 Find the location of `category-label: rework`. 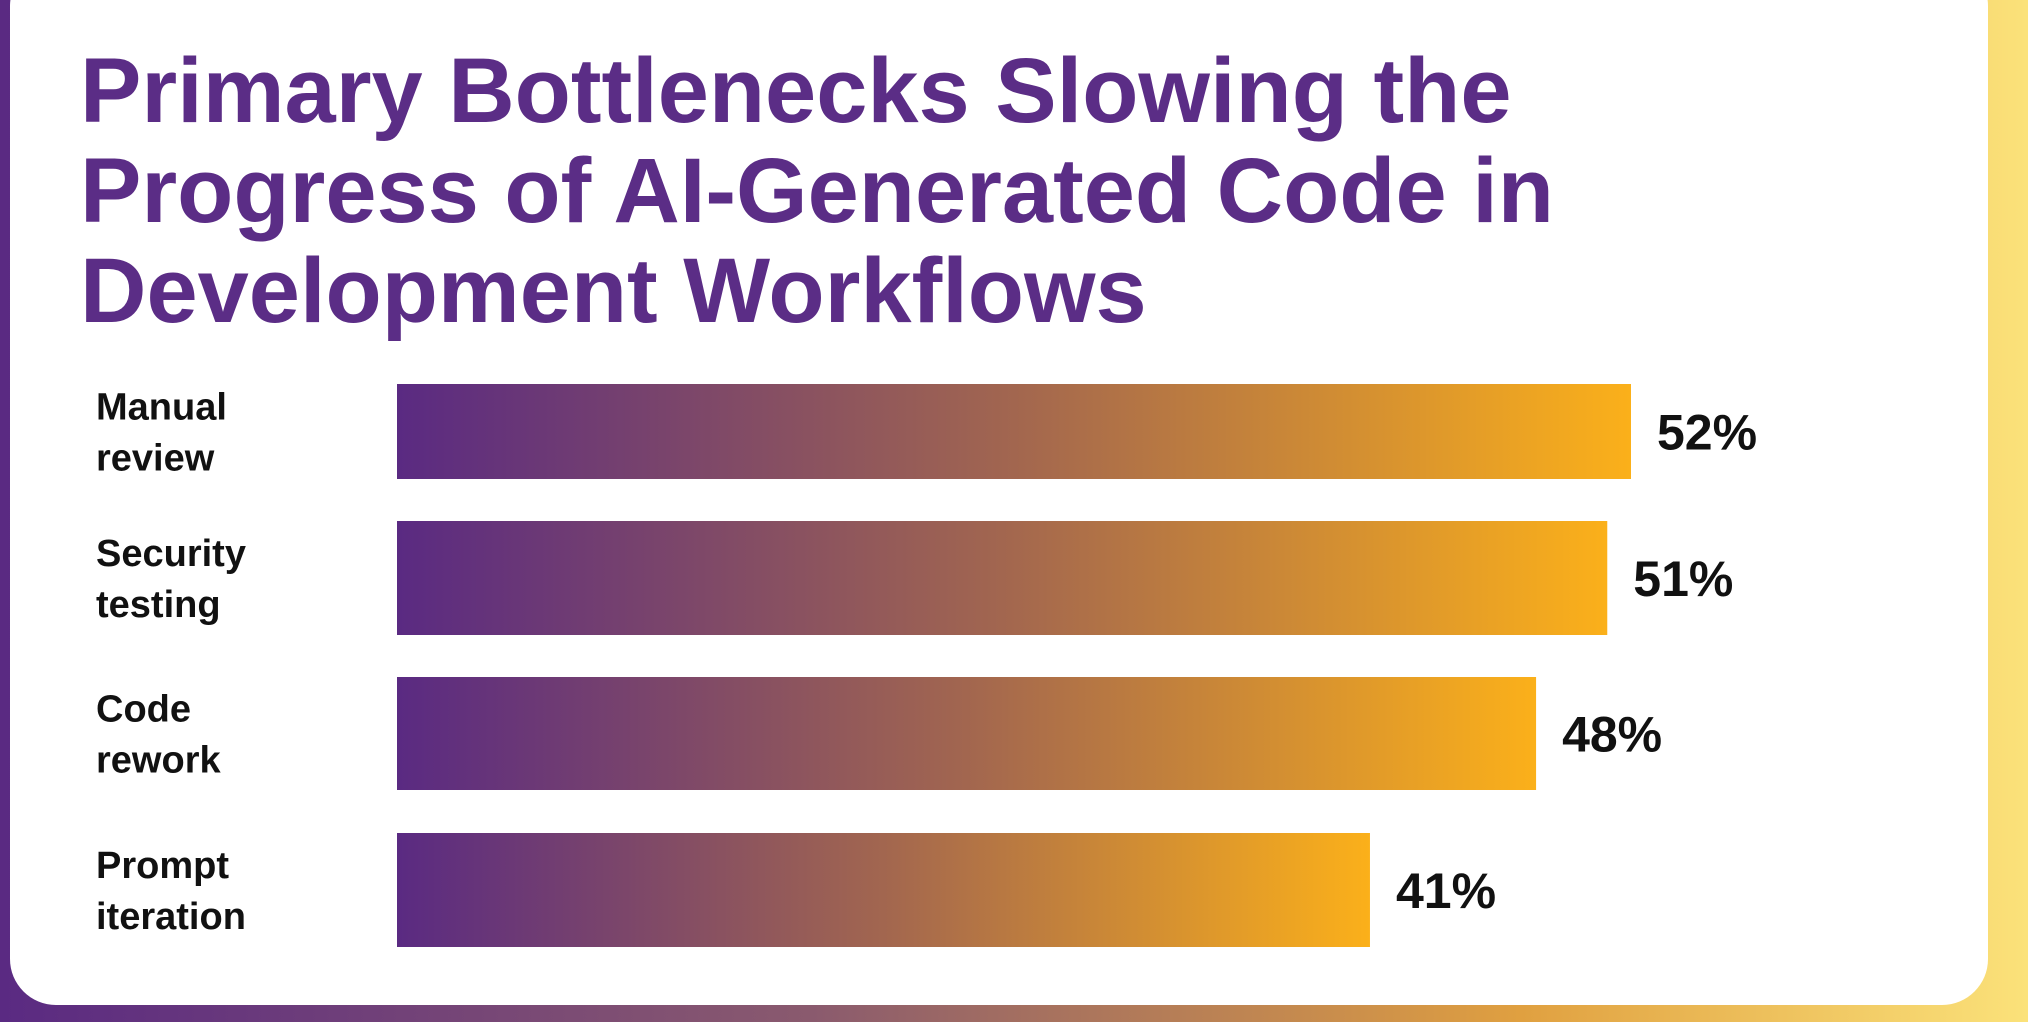

category-label: rework is located at coordinates (158, 761).